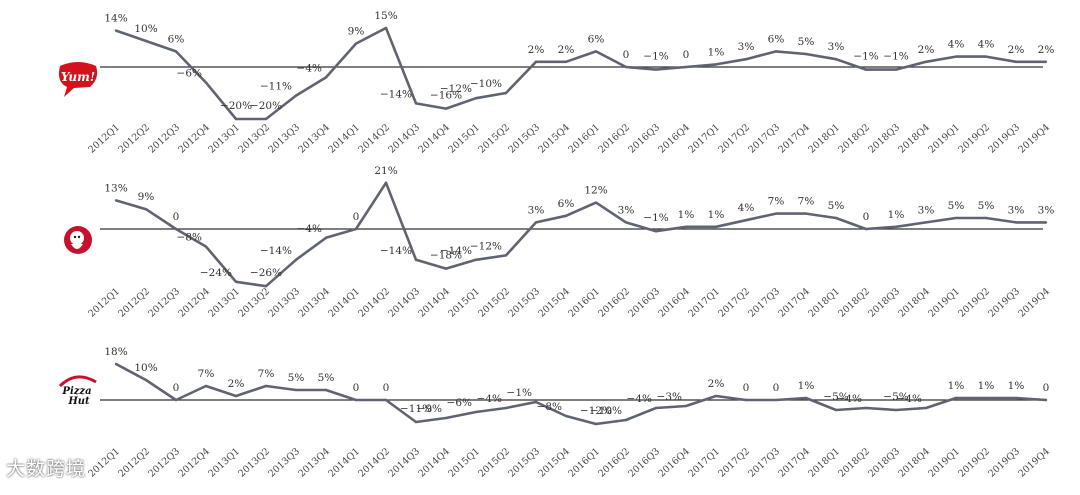 The image size is (1080, 495). What do you see at coordinates (704, 463) in the screenshot?
I see `x-tick-label: 2017Q1` at bounding box center [704, 463].